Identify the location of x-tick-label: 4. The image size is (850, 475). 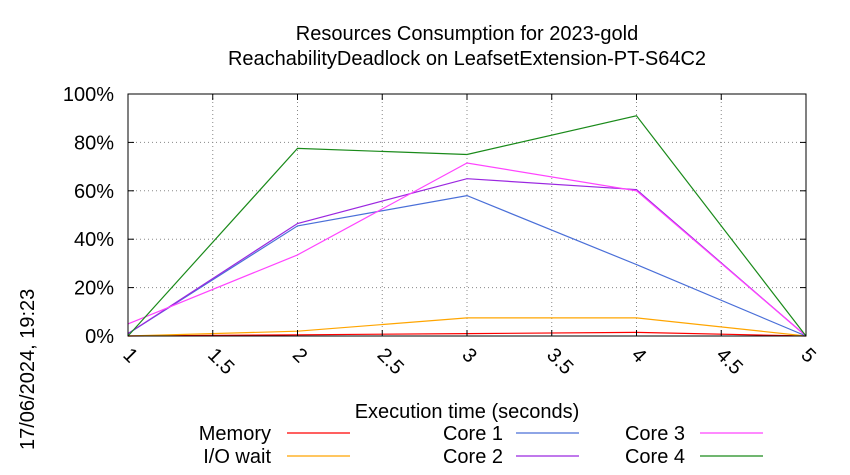
(638, 355).